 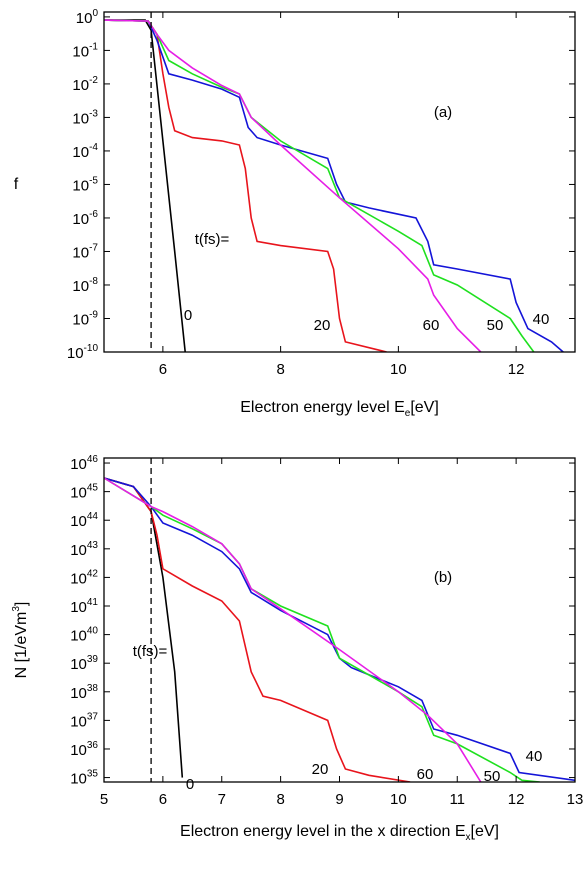 What do you see at coordinates (457, 799) in the screenshot?
I see `x-tick-label: 11` at bounding box center [457, 799].